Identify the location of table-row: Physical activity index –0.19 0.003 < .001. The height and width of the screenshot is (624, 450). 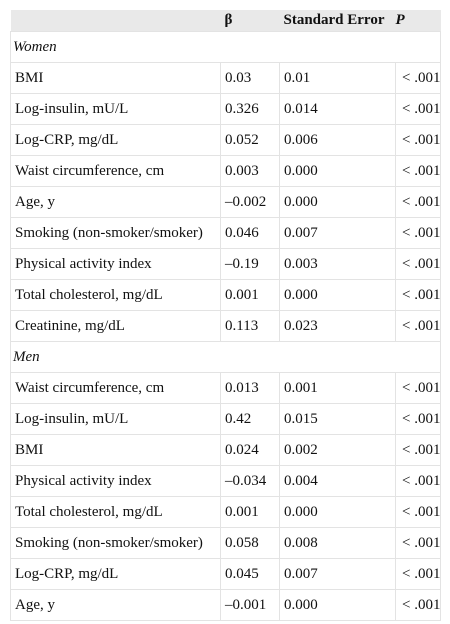
(225, 264).